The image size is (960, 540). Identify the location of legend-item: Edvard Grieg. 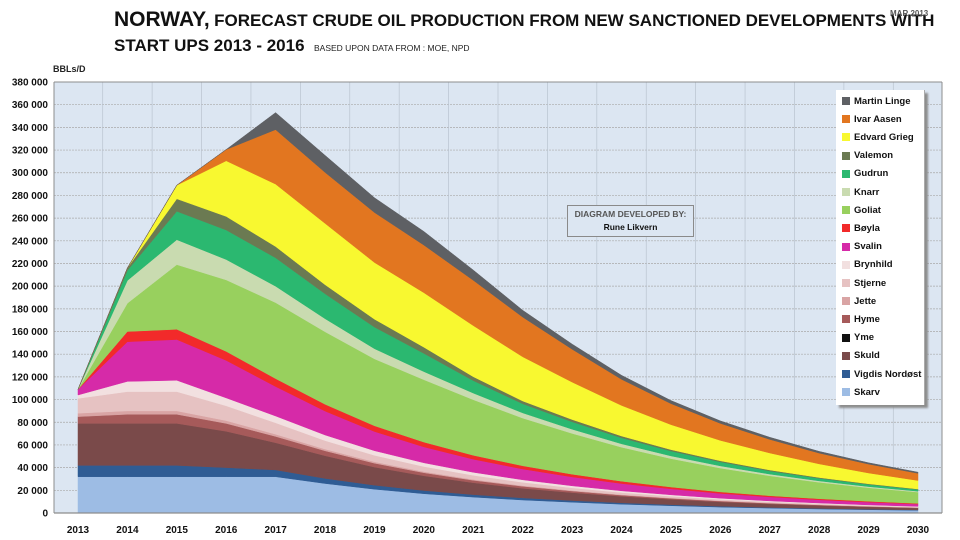
(878, 137).